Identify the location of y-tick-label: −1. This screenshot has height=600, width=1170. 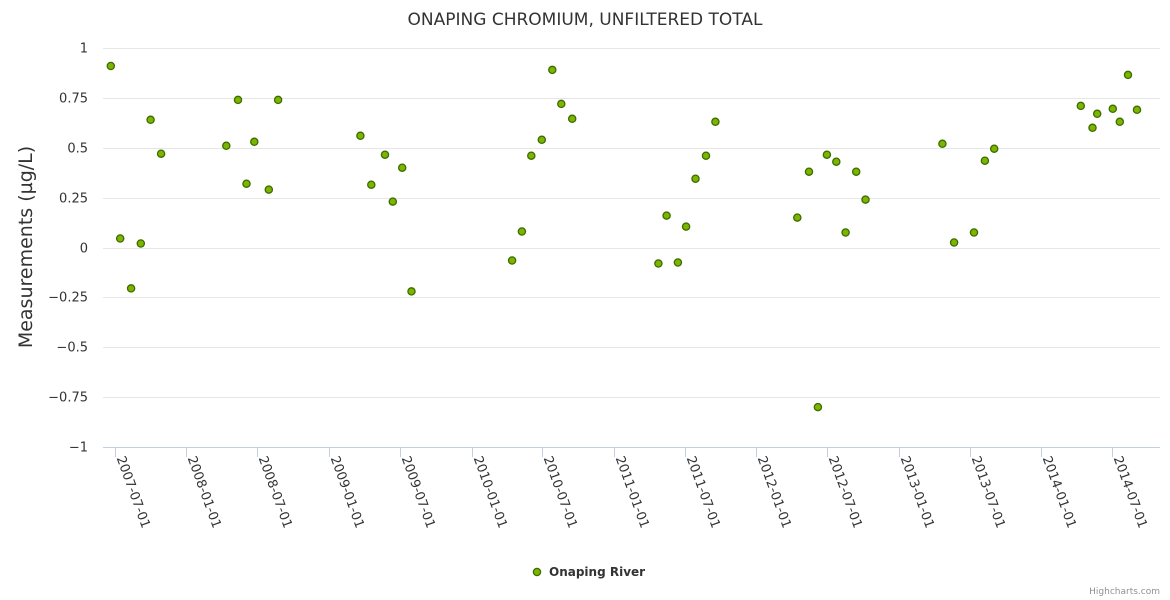
(78, 448).